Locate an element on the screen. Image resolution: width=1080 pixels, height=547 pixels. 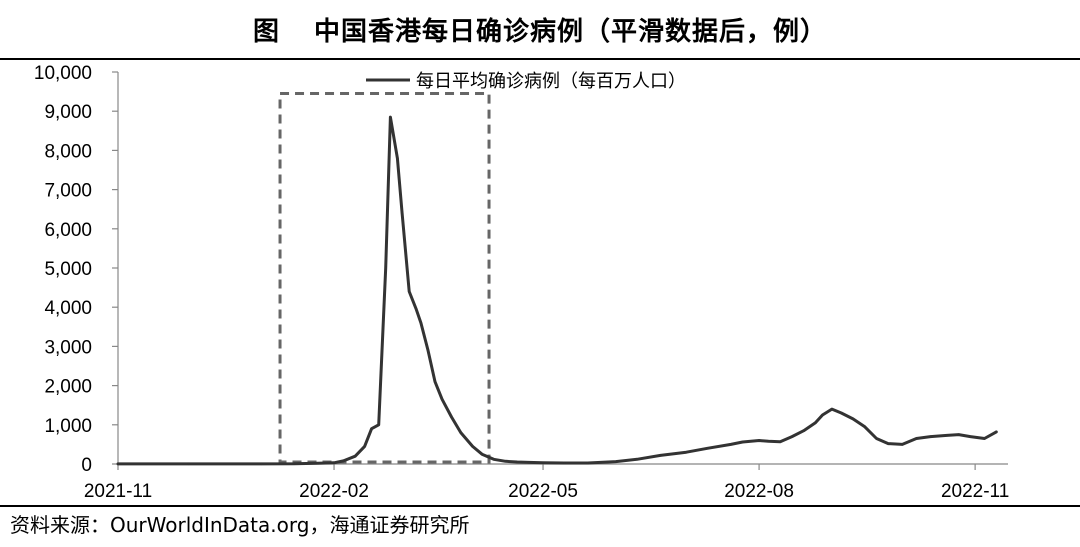
x-tick-label: 2021-11 is located at coordinates (118, 491).